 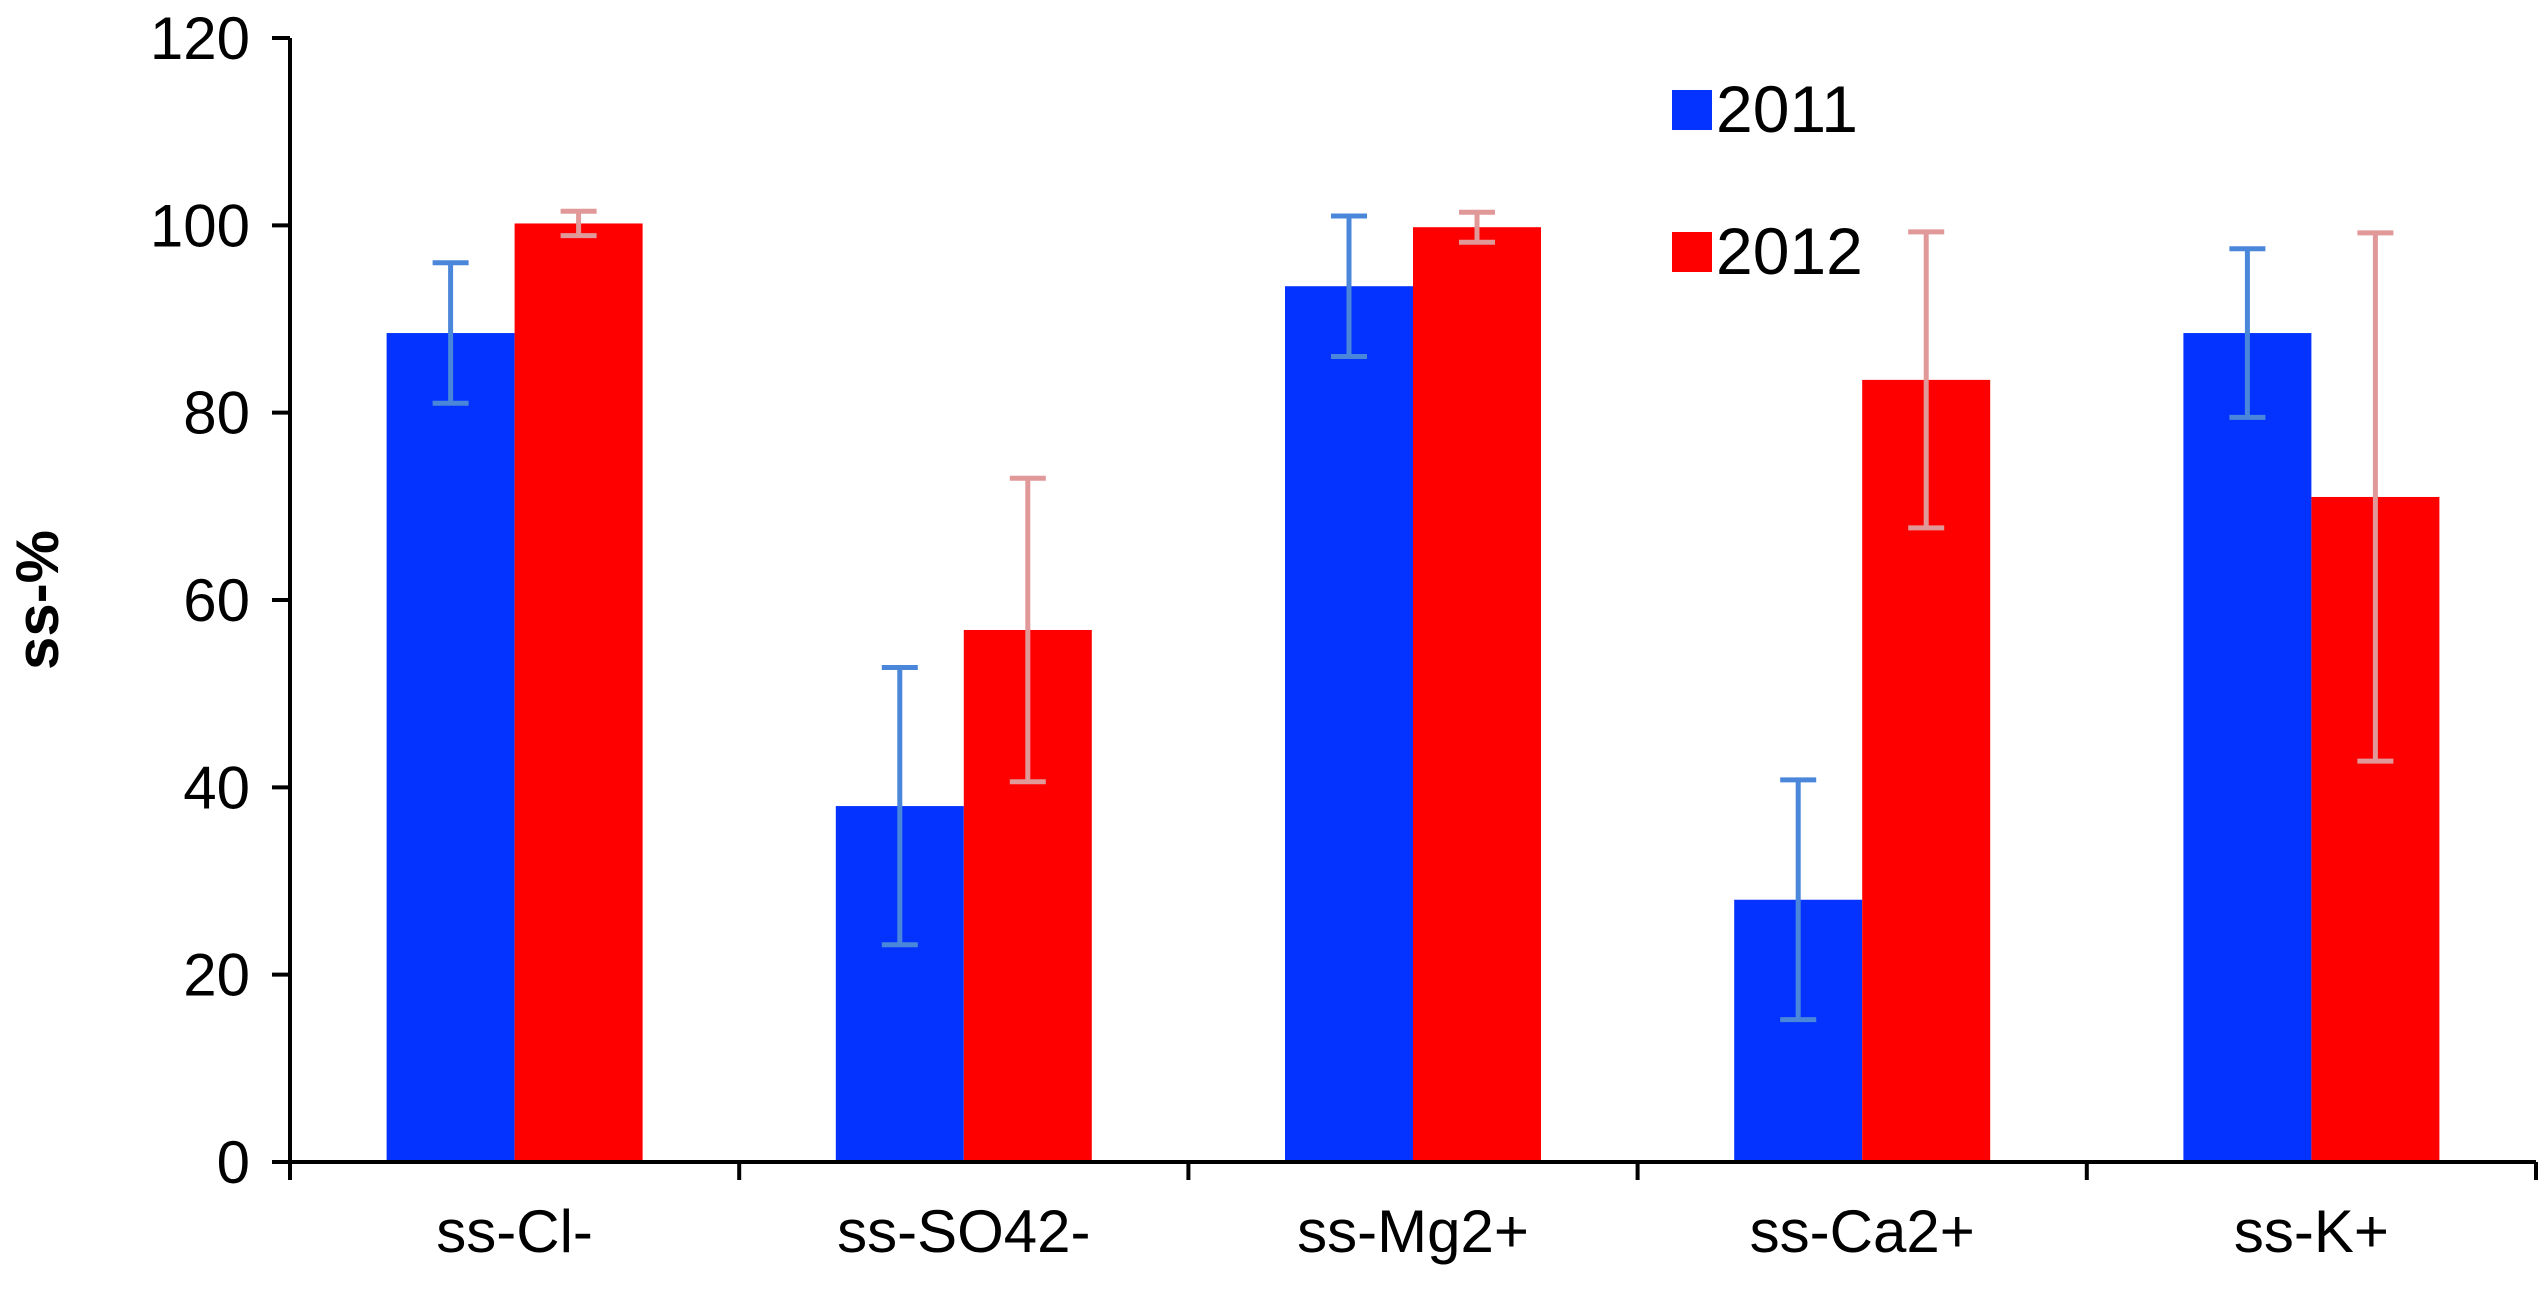 I want to click on x-tick-label: ss-SO42-, so click(x=963, y=1231).